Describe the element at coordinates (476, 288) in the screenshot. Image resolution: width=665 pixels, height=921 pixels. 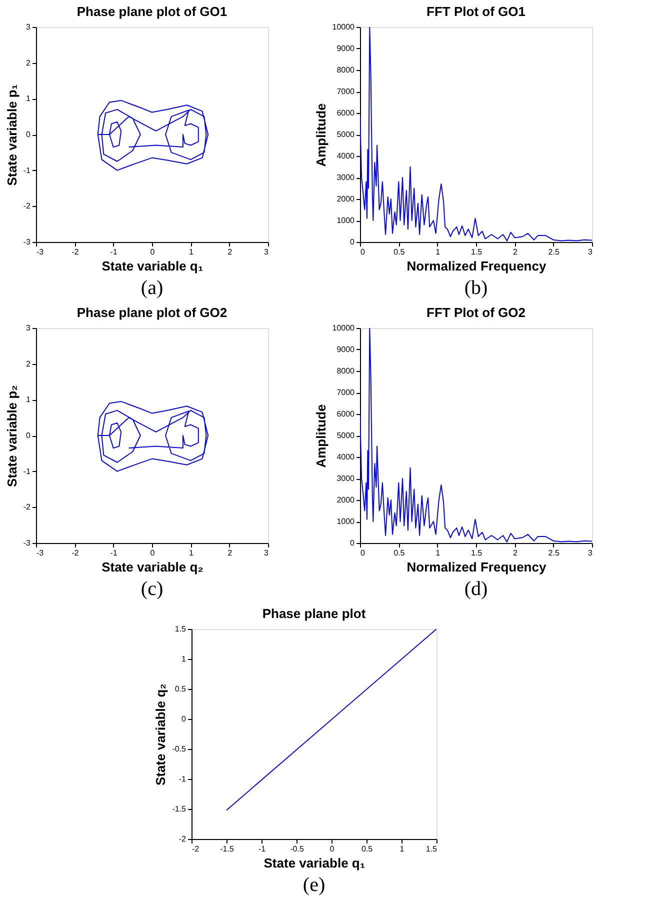
I see `text: (b)` at that location.